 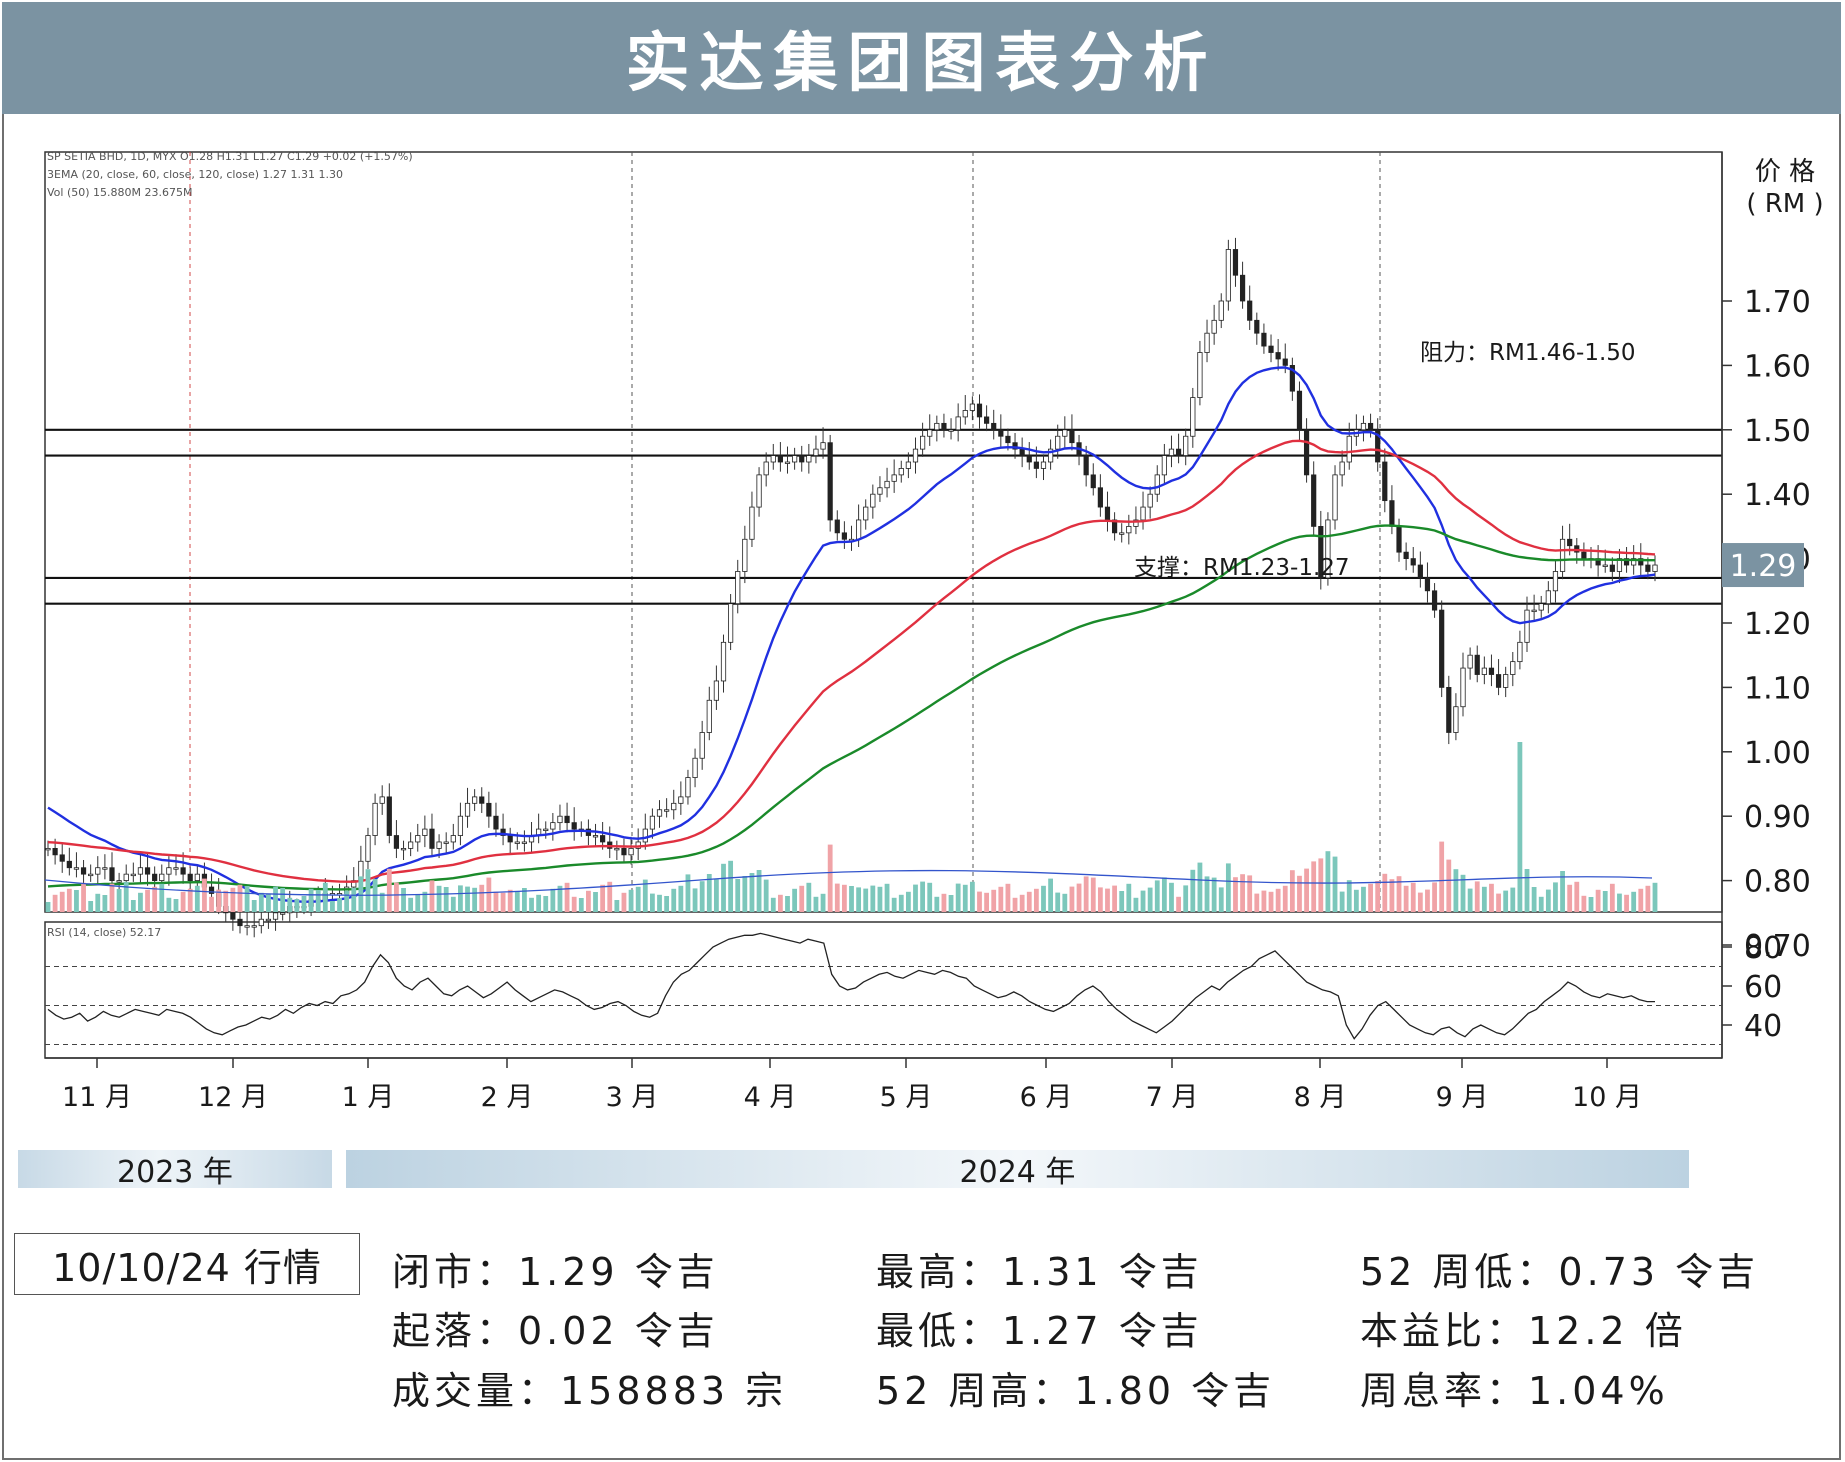 What do you see at coordinates (632, 1097) in the screenshot?
I see `month-label: 3 月` at bounding box center [632, 1097].